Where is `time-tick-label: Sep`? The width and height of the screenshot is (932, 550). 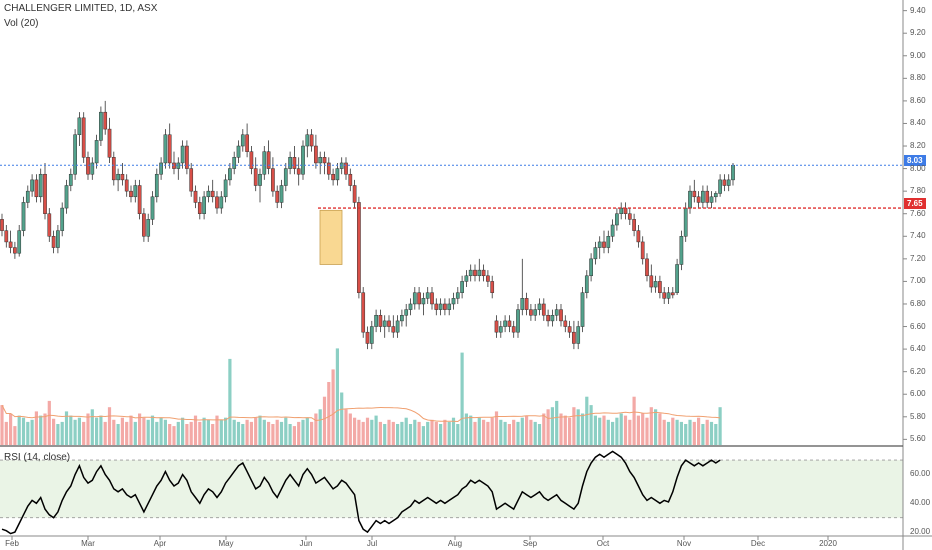 time-tick-label: Sep is located at coordinates (530, 543).